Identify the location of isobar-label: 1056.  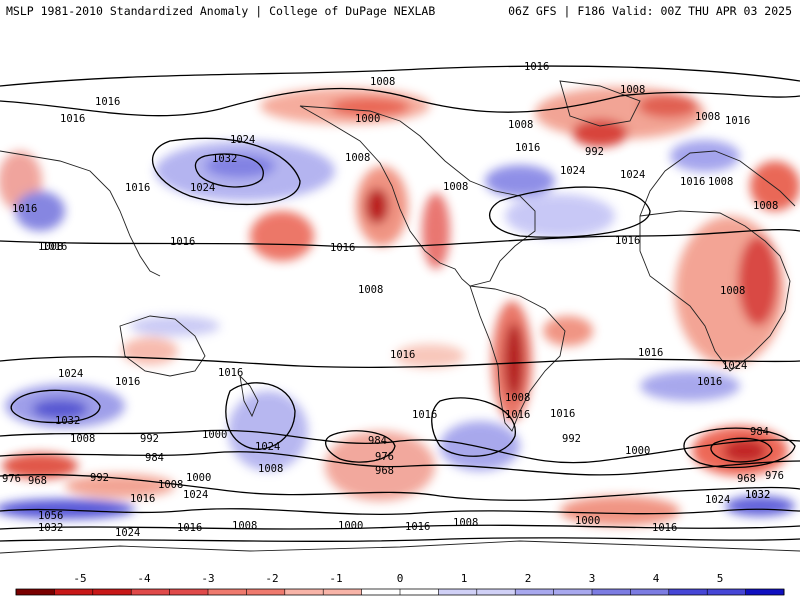
(50, 516).